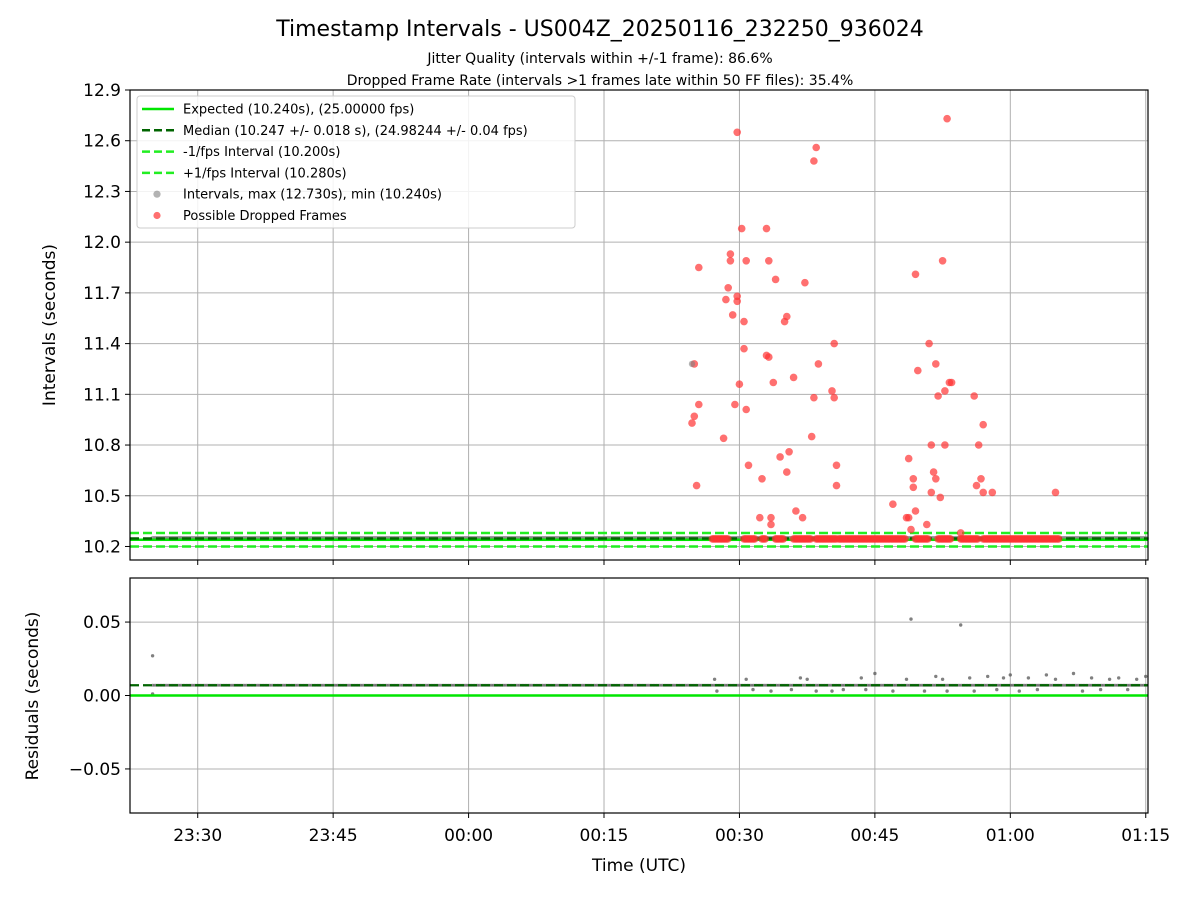 Image resolution: width=1200 pixels, height=900 pixels. What do you see at coordinates (874, 836) in the screenshot?
I see `x-tick-label: 00:45` at bounding box center [874, 836].